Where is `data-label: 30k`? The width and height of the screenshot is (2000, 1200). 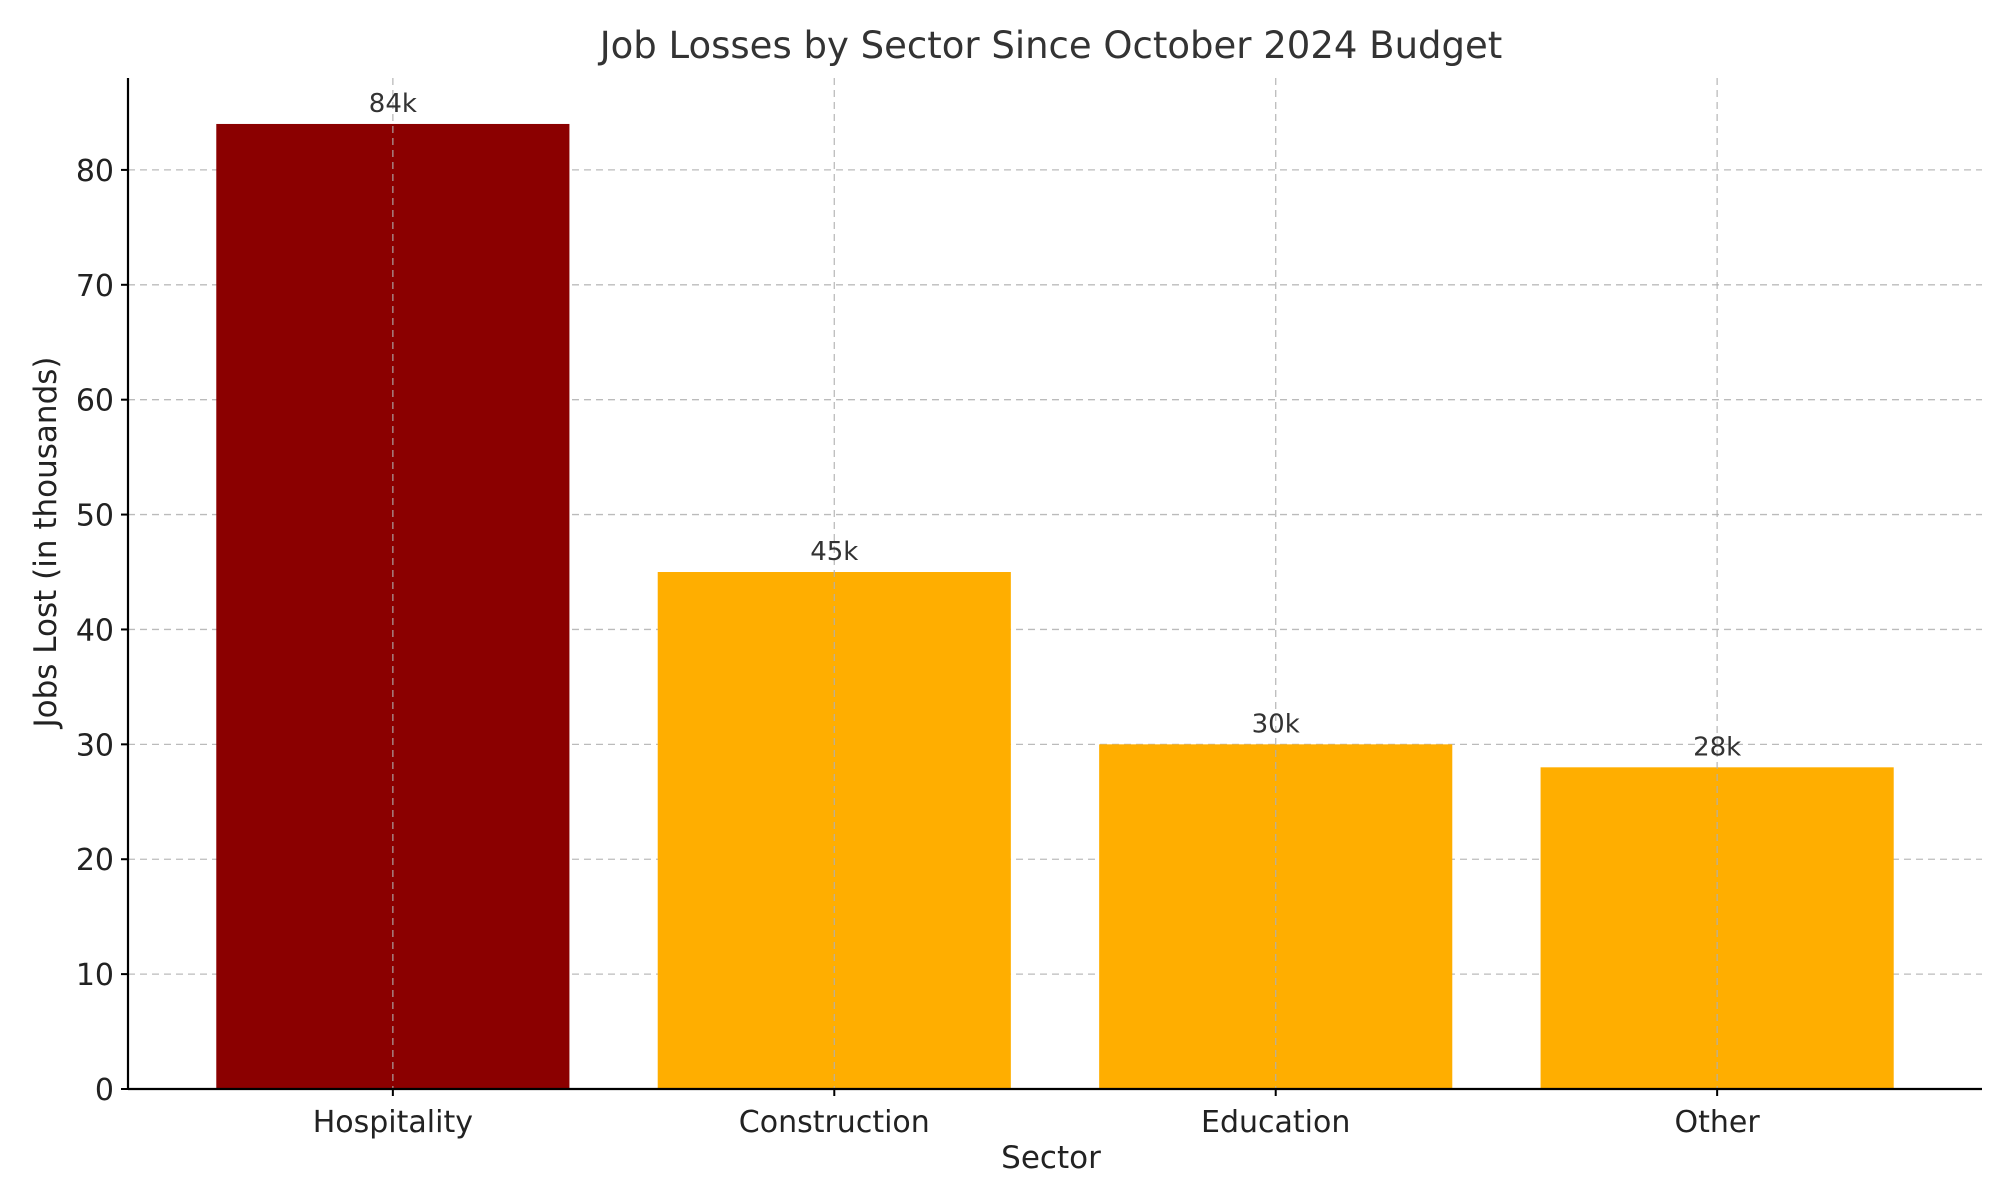
data-label: 30k is located at coordinates (1276, 724).